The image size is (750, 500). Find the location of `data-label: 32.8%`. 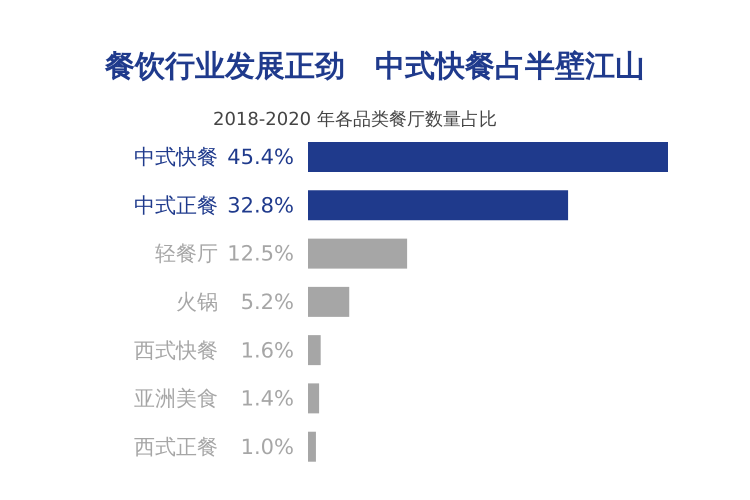

data-label: 32.8% is located at coordinates (260, 205).